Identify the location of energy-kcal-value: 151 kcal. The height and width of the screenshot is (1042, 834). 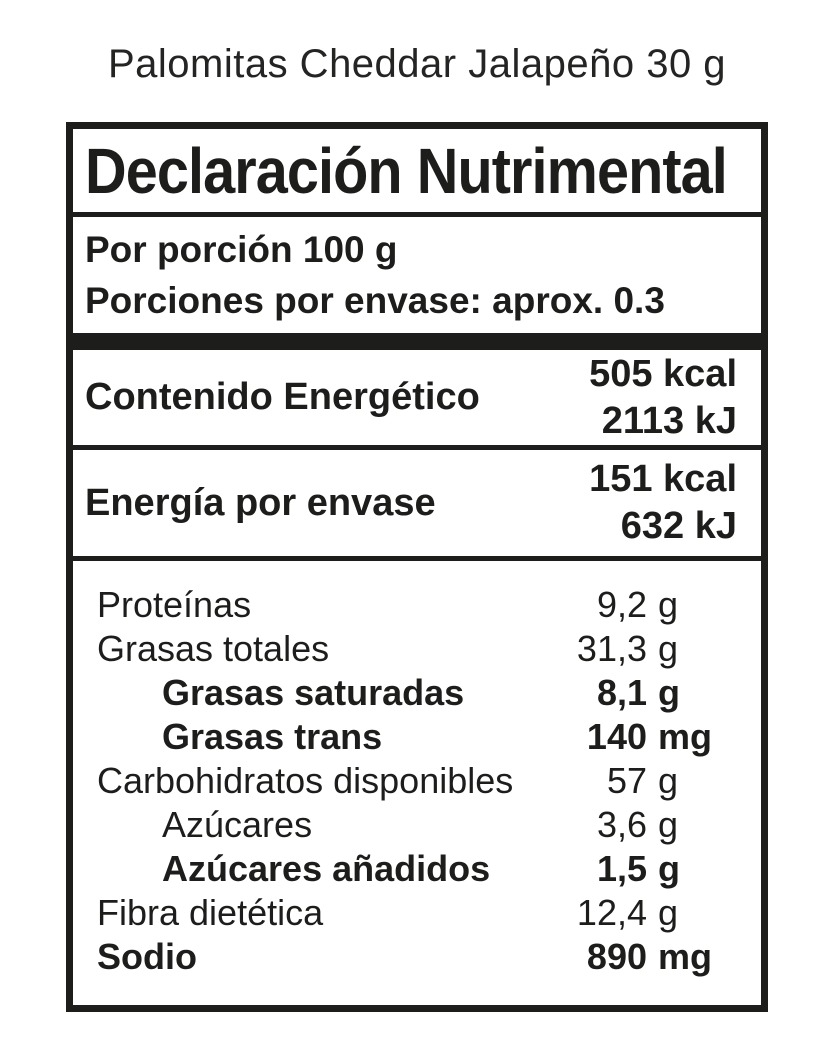
(663, 479).